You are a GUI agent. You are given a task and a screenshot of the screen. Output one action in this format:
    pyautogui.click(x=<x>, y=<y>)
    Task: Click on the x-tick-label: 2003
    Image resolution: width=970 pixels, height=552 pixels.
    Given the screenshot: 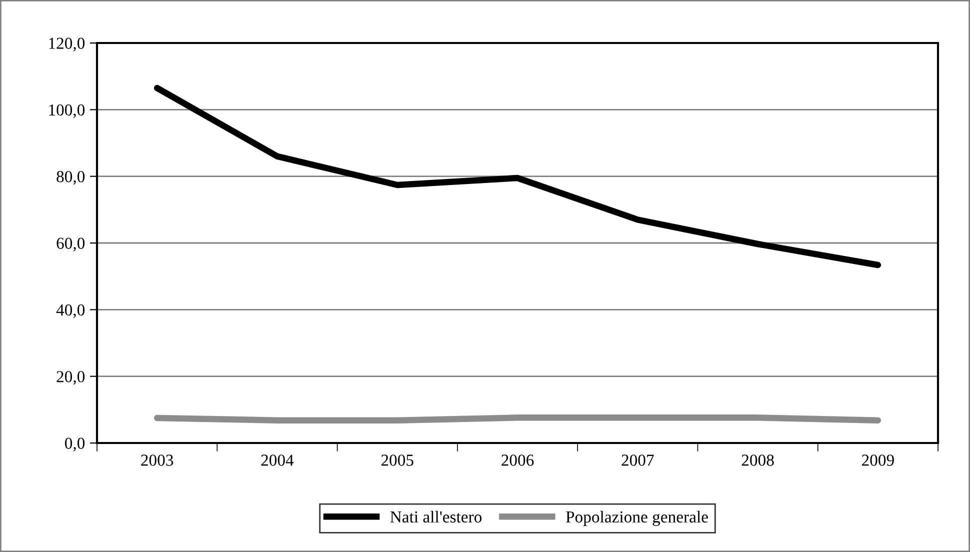 What is the action you would take?
    pyautogui.click(x=157, y=460)
    